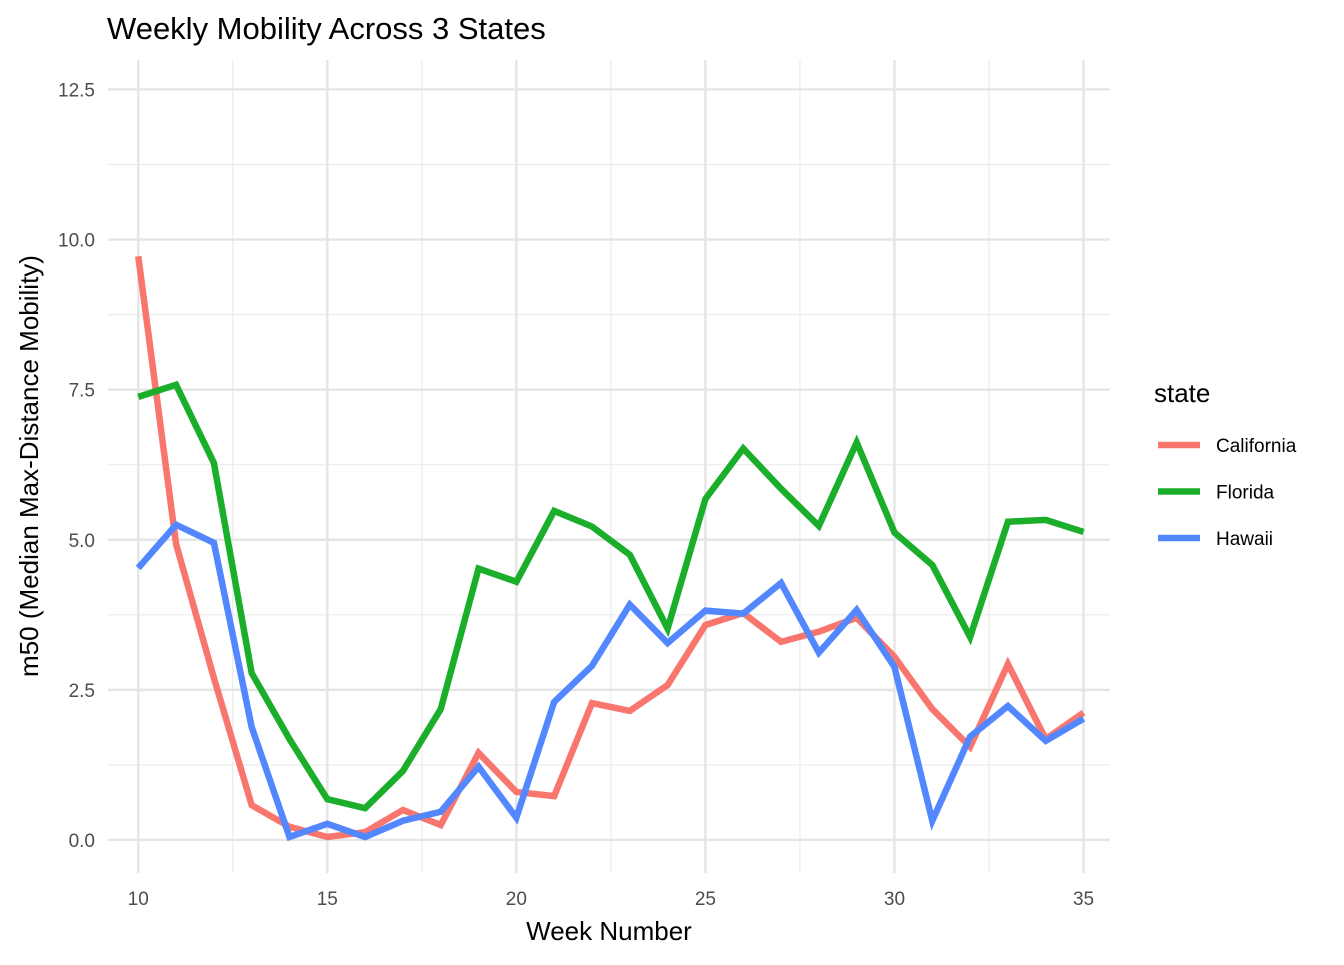  Describe the element at coordinates (1245, 493) in the screenshot. I see `legend-label-florida: Florida` at that location.